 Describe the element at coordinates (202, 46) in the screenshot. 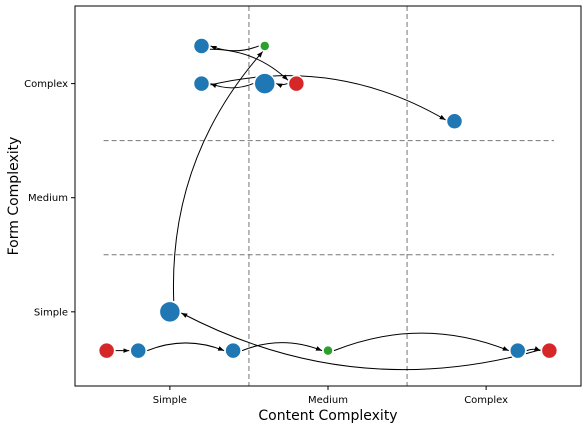

I see `point-p8` at that location.